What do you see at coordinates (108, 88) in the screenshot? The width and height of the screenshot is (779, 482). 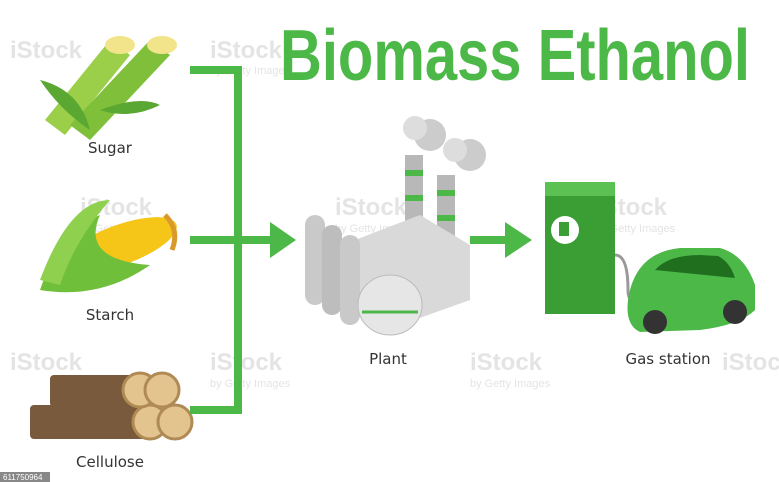 I see `sugar-icon` at bounding box center [108, 88].